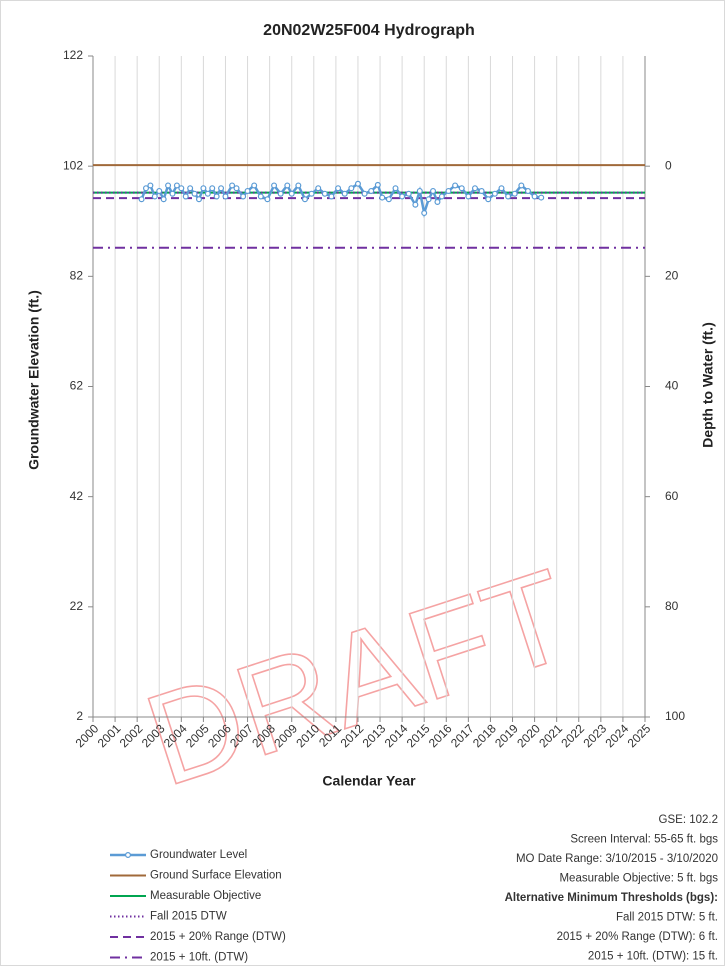 This screenshot has width=725, height=966. What do you see at coordinates (688, 820) in the screenshot?
I see `annotation: GSE: 102.2` at bounding box center [688, 820].